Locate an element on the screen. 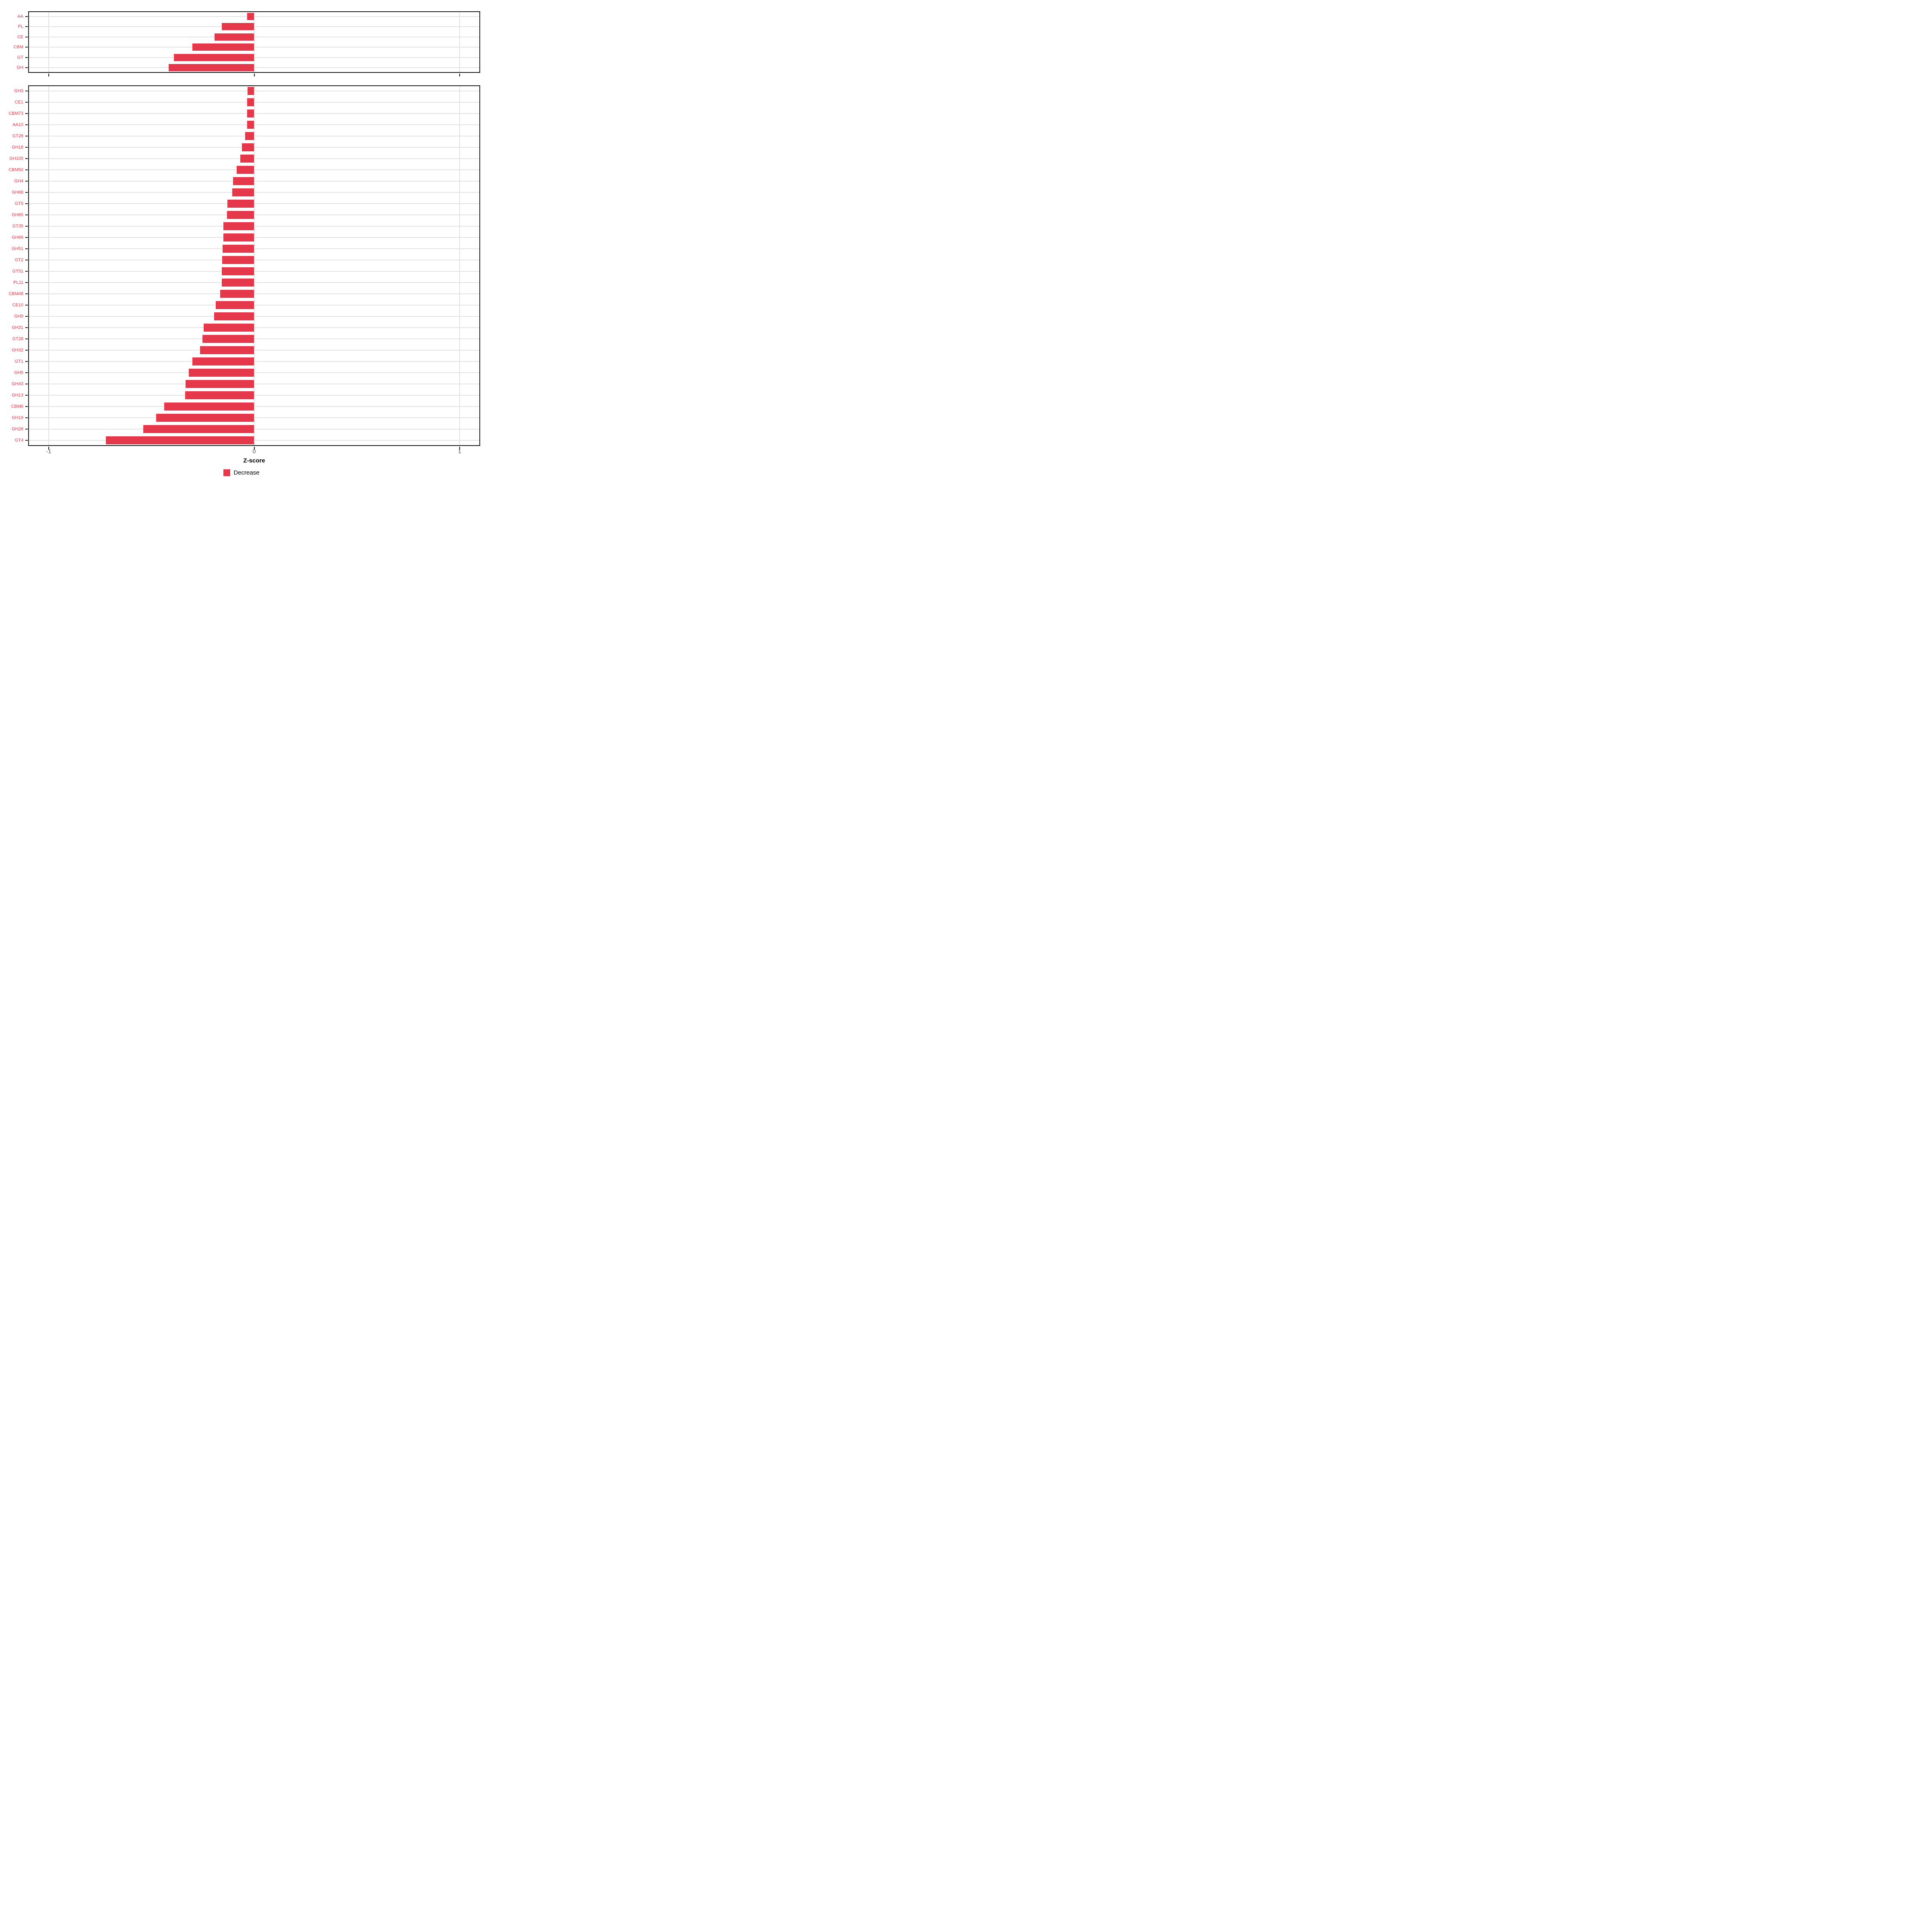 The height and width of the screenshot is (1932, 1932). x-tick-label: -1 is located at coordinates (49, 451).